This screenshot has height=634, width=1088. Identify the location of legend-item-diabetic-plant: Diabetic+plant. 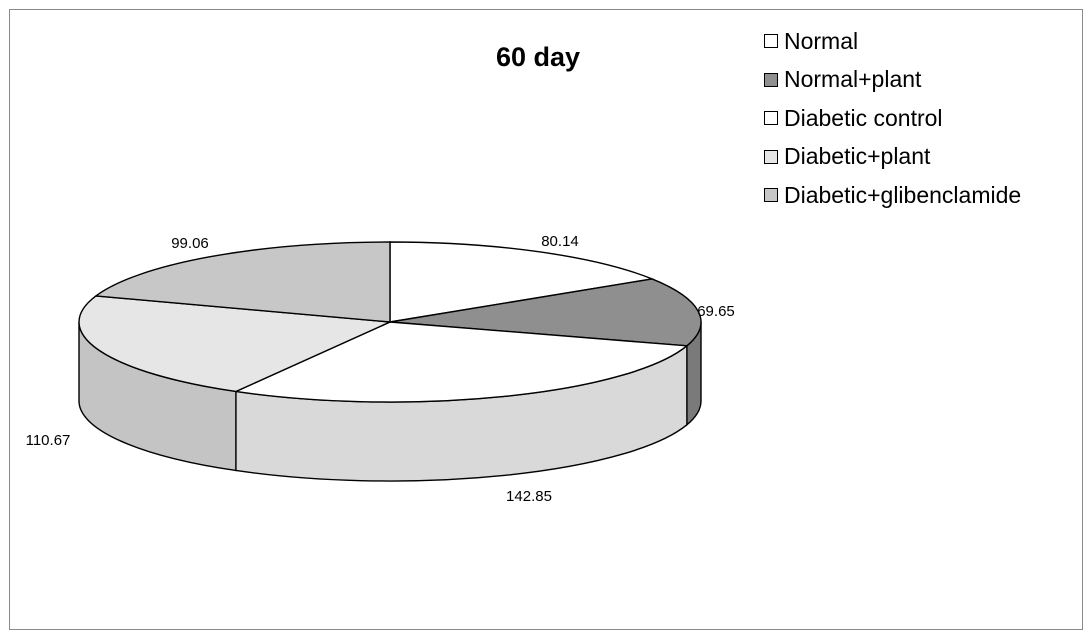
(892, 157).